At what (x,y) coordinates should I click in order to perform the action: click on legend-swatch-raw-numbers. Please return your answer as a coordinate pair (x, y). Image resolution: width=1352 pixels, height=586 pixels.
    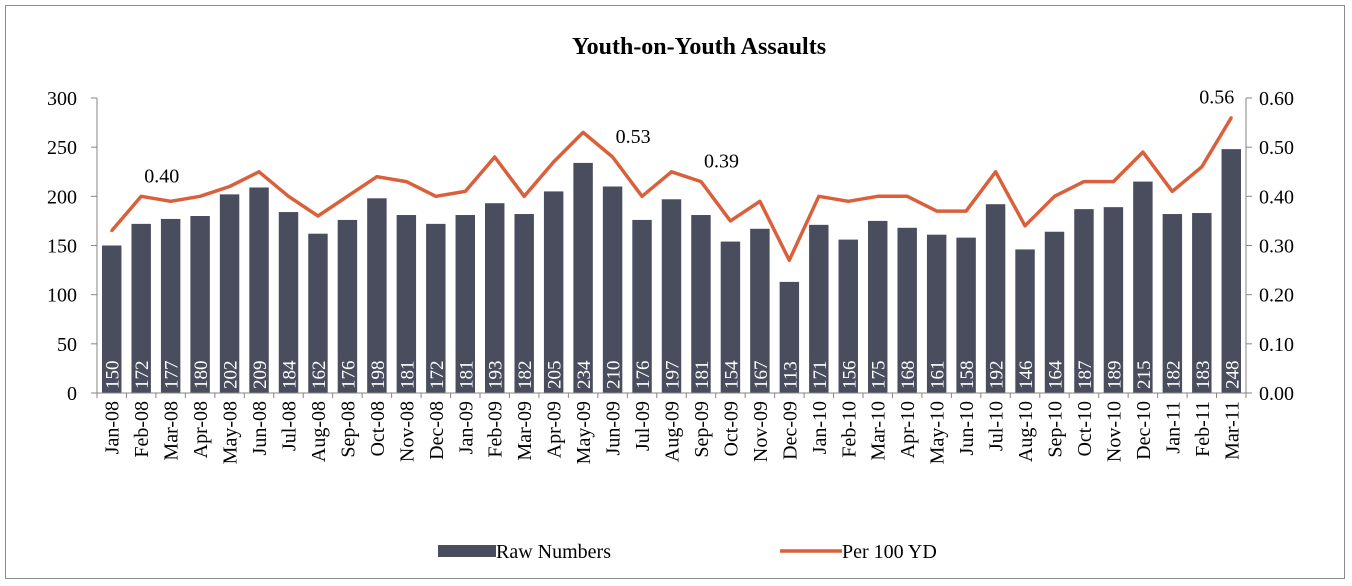
    Looking at the image, I should click on (467, 551).